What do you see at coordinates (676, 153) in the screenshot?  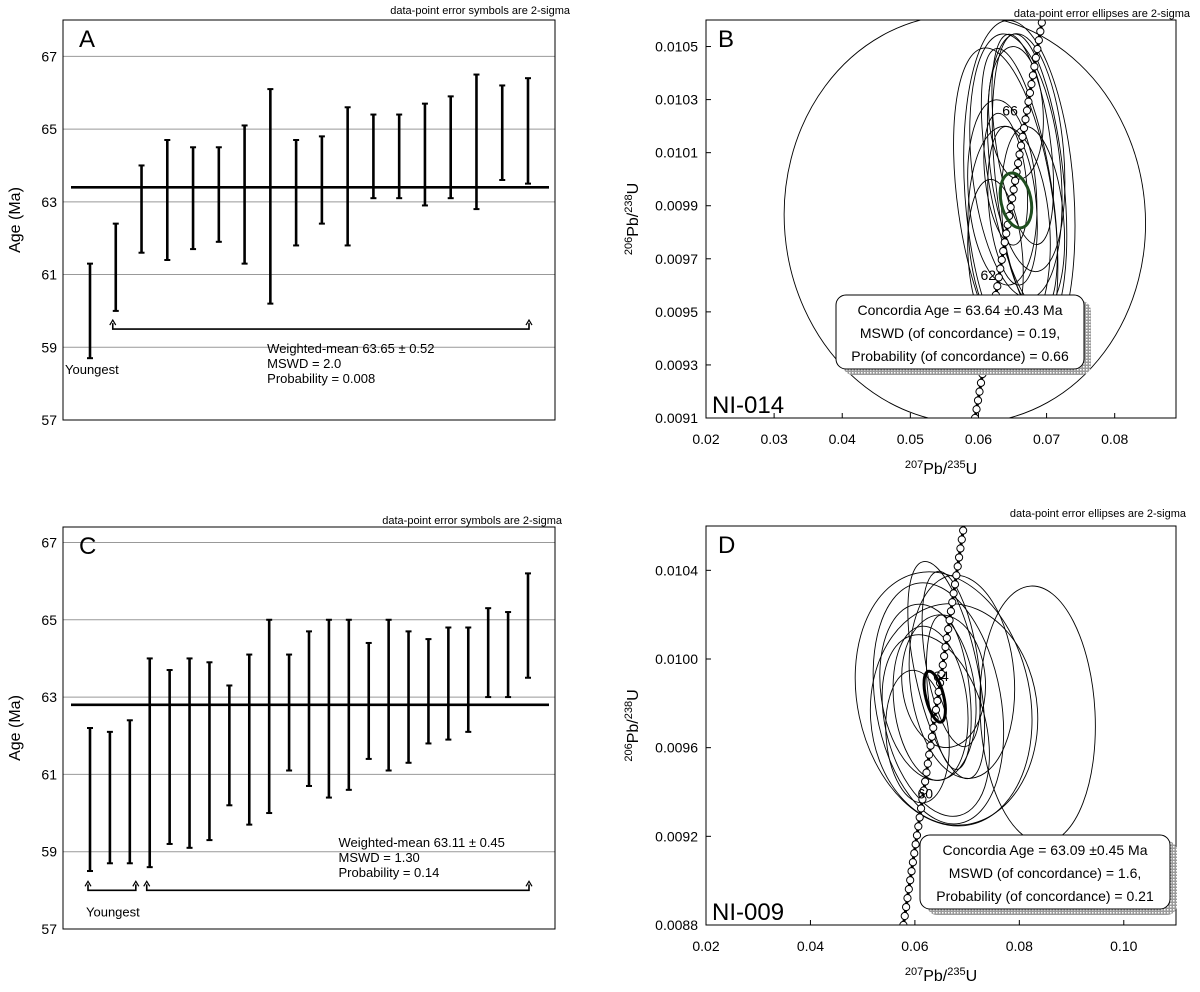 I see `y-tick-label: 0.0101` at bounding box center [676, 153].